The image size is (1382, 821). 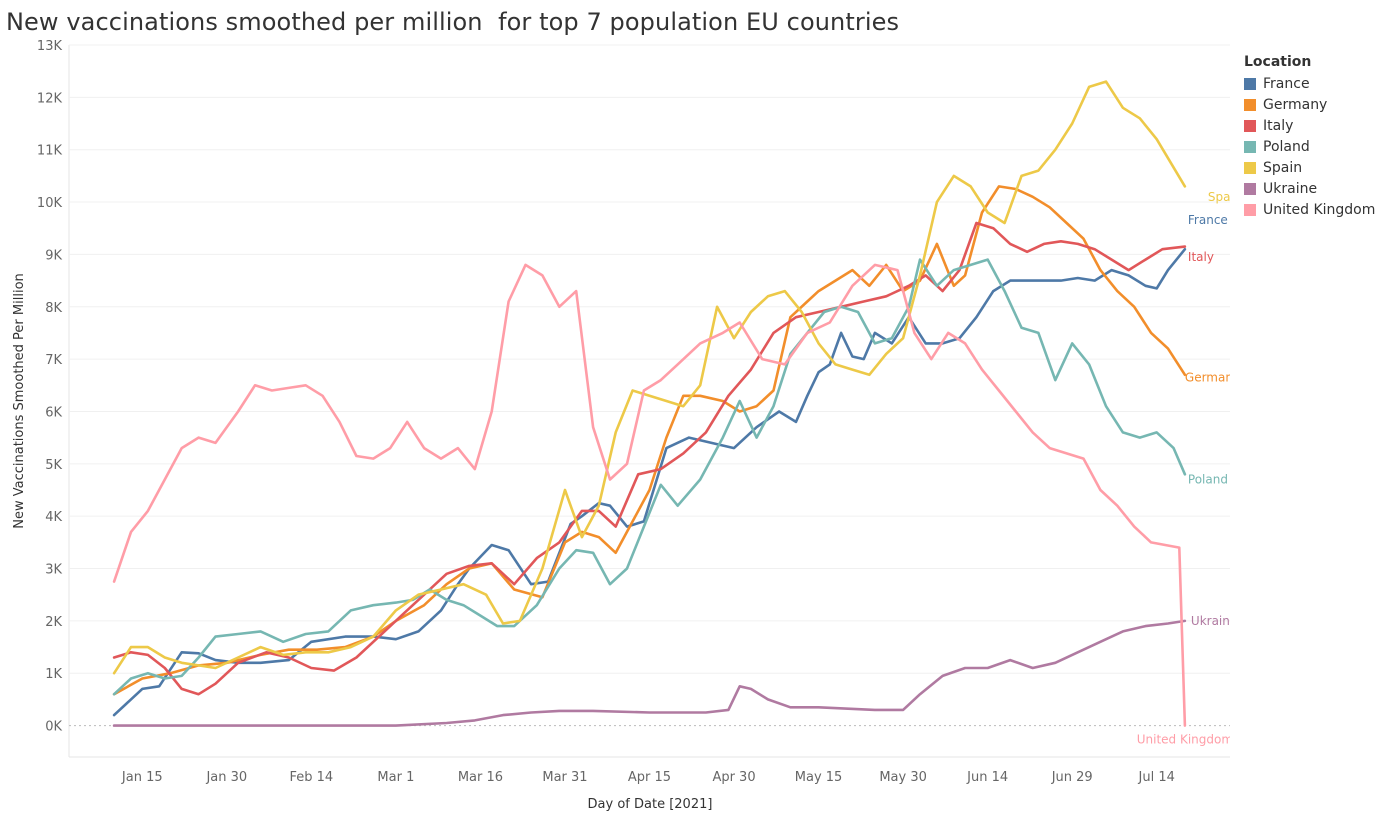 What do you see at coordinates (1309, 125) in the screenshot?
I see `legend-item-italy: Italy` at bounding box center [1309, 125].